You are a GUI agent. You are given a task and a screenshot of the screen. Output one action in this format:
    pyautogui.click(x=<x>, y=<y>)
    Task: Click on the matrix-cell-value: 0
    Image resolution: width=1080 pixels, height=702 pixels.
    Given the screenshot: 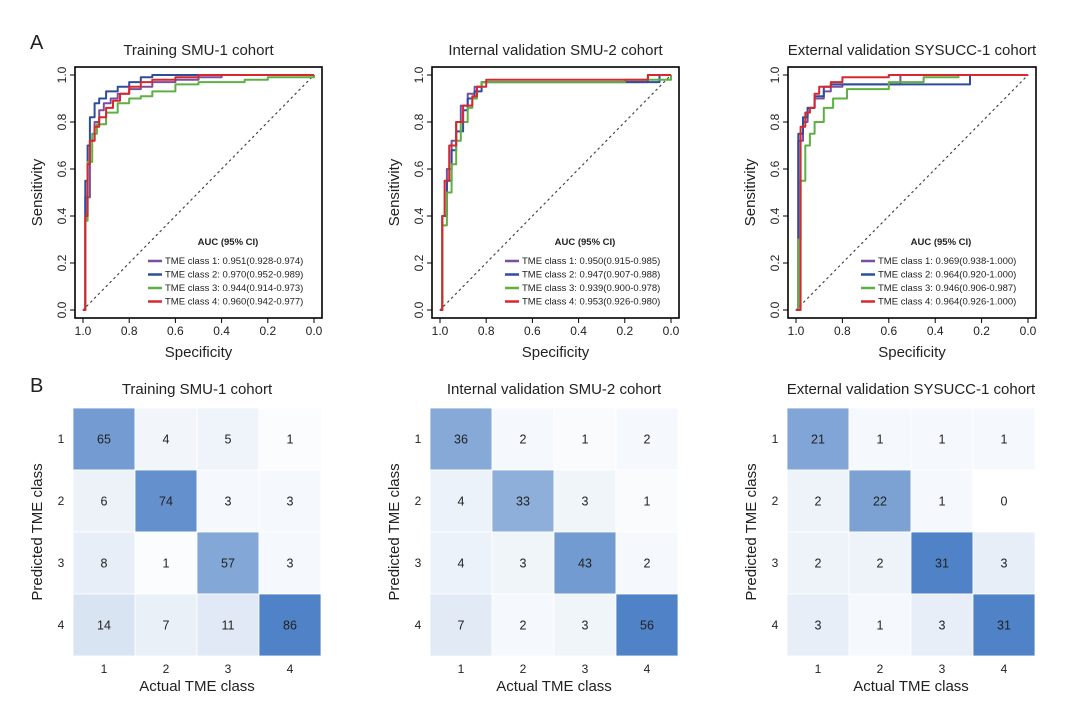 What is the action you would take?
    pyautogui.click(x=1004, y=502)
    